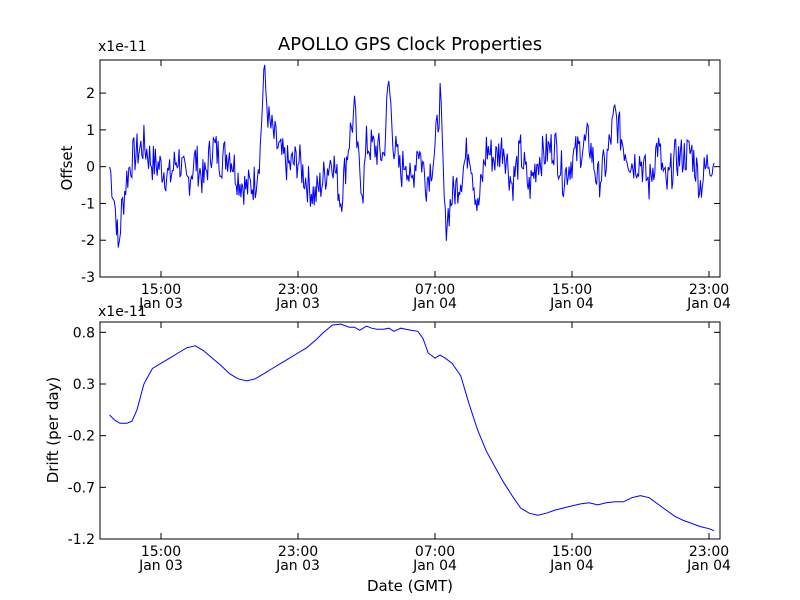 The height and width of the screenshot is (600, 800). What do you see at coordinates (88, 278) in the screenshot?
I see `offset-y-tick-label: -3` at bounding box center [88, 278].